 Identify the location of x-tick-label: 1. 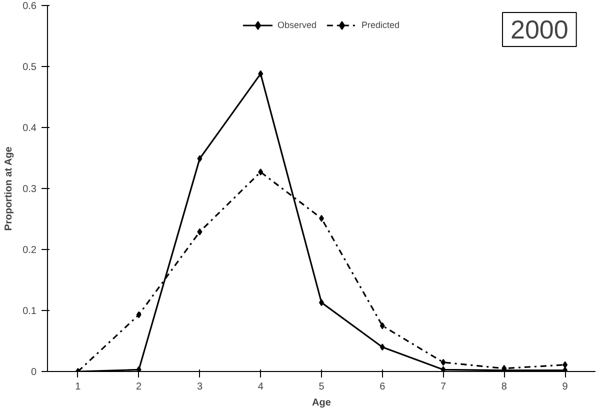
(78, 387).